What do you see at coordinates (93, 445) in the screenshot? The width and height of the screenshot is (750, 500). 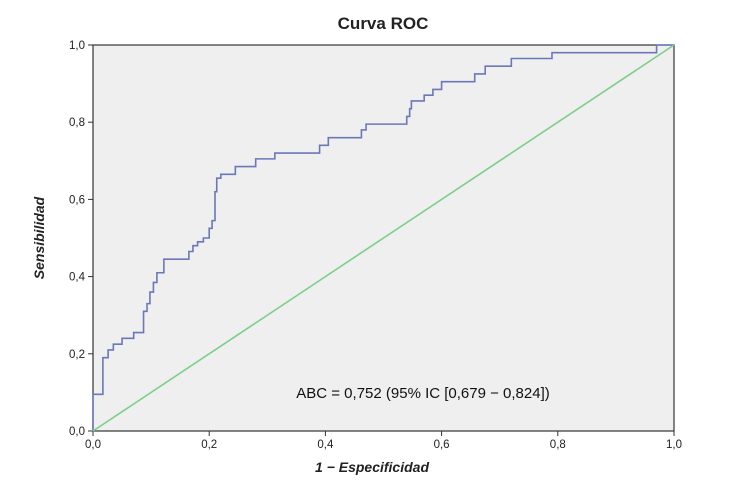 I see `x-tick-label: 0,0` at bounding box center [93, 445].